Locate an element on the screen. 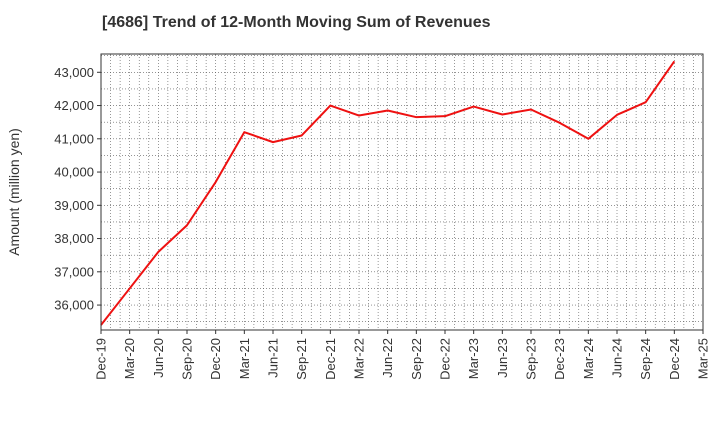 Image resolution: width=720 pixels, height=440 pixels. y-tick-label: 36,000 is located at coordinates (74, 305).